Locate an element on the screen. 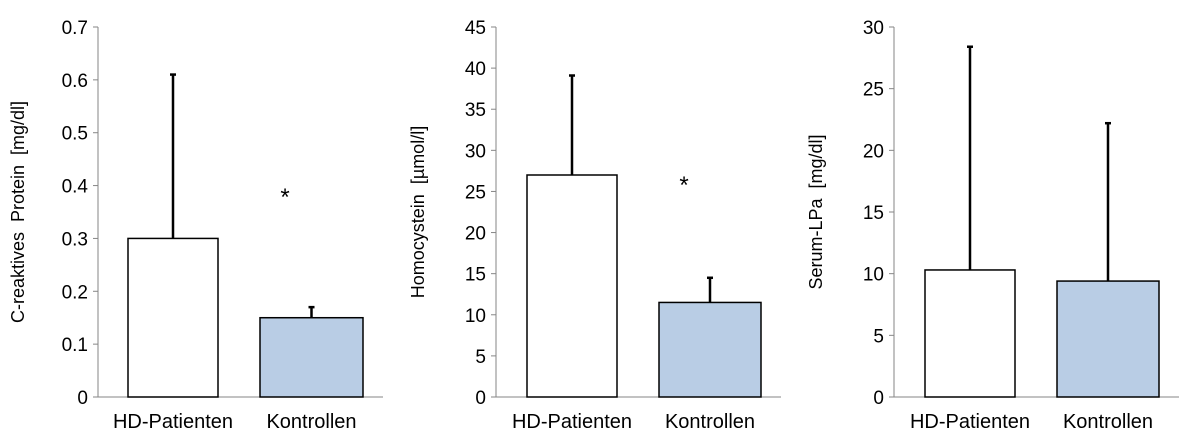 This screenshot has height=439, width=1180. y-tick-label: 0.2 is located at coordinates (75, 292).